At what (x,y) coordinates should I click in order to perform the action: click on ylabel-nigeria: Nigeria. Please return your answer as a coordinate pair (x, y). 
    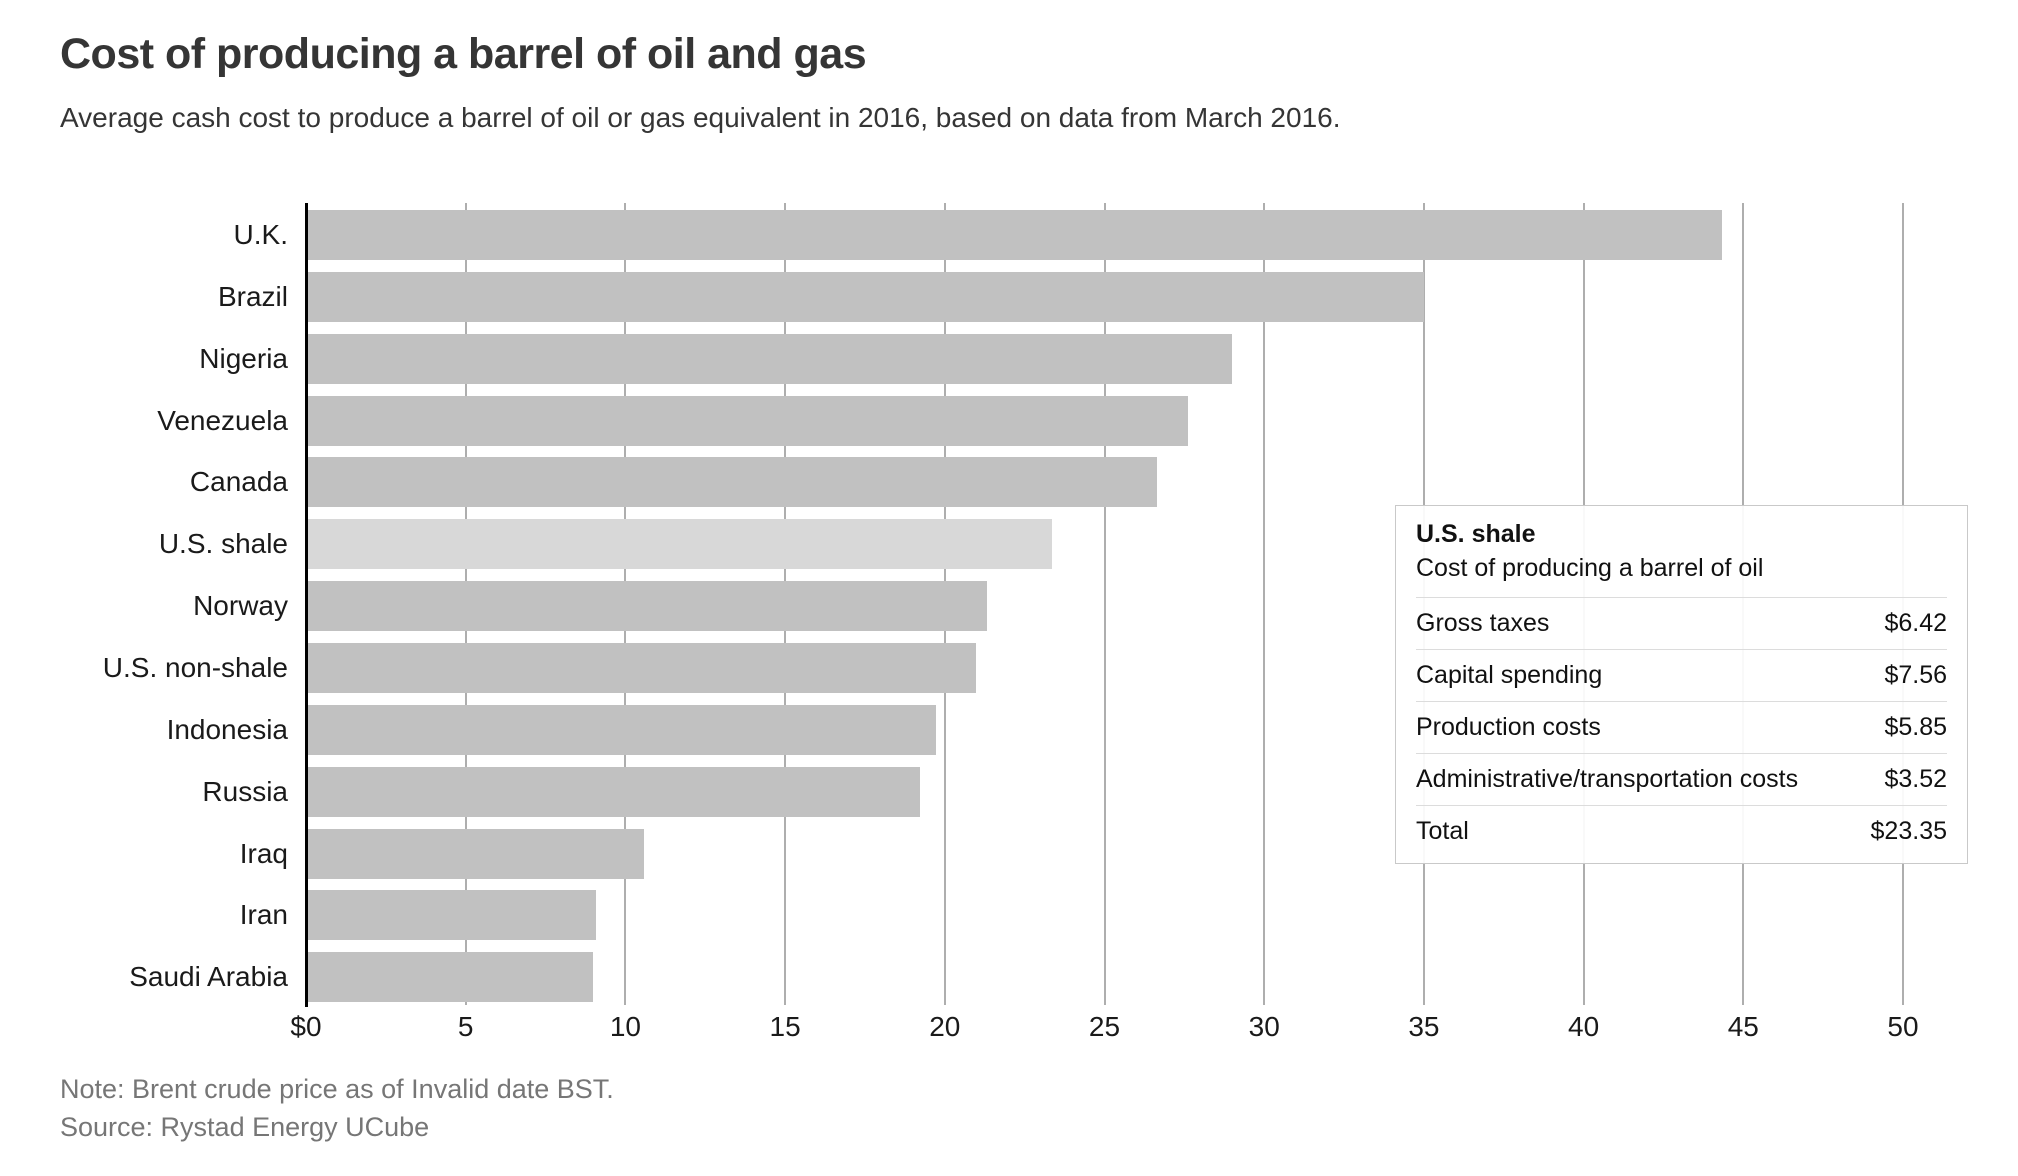
    Looking at the image, I should click on (243, 358).